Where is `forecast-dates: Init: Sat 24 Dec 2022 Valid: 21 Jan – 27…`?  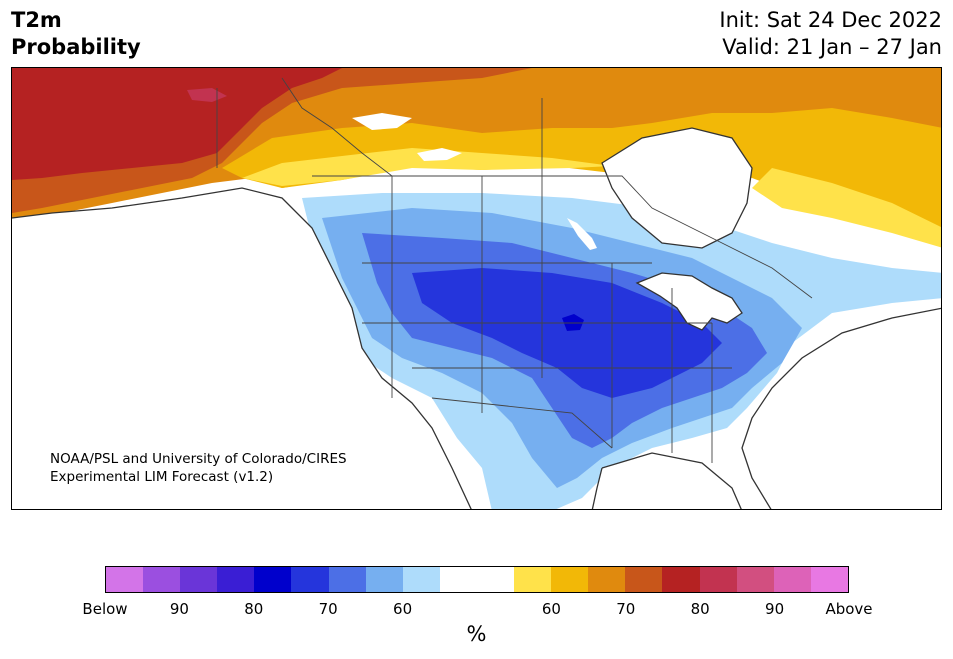 forecast-dates: Init: Sat 24 Dec 2022 Valid: 21 Jan – 27… is located at coordinates (830, 34).